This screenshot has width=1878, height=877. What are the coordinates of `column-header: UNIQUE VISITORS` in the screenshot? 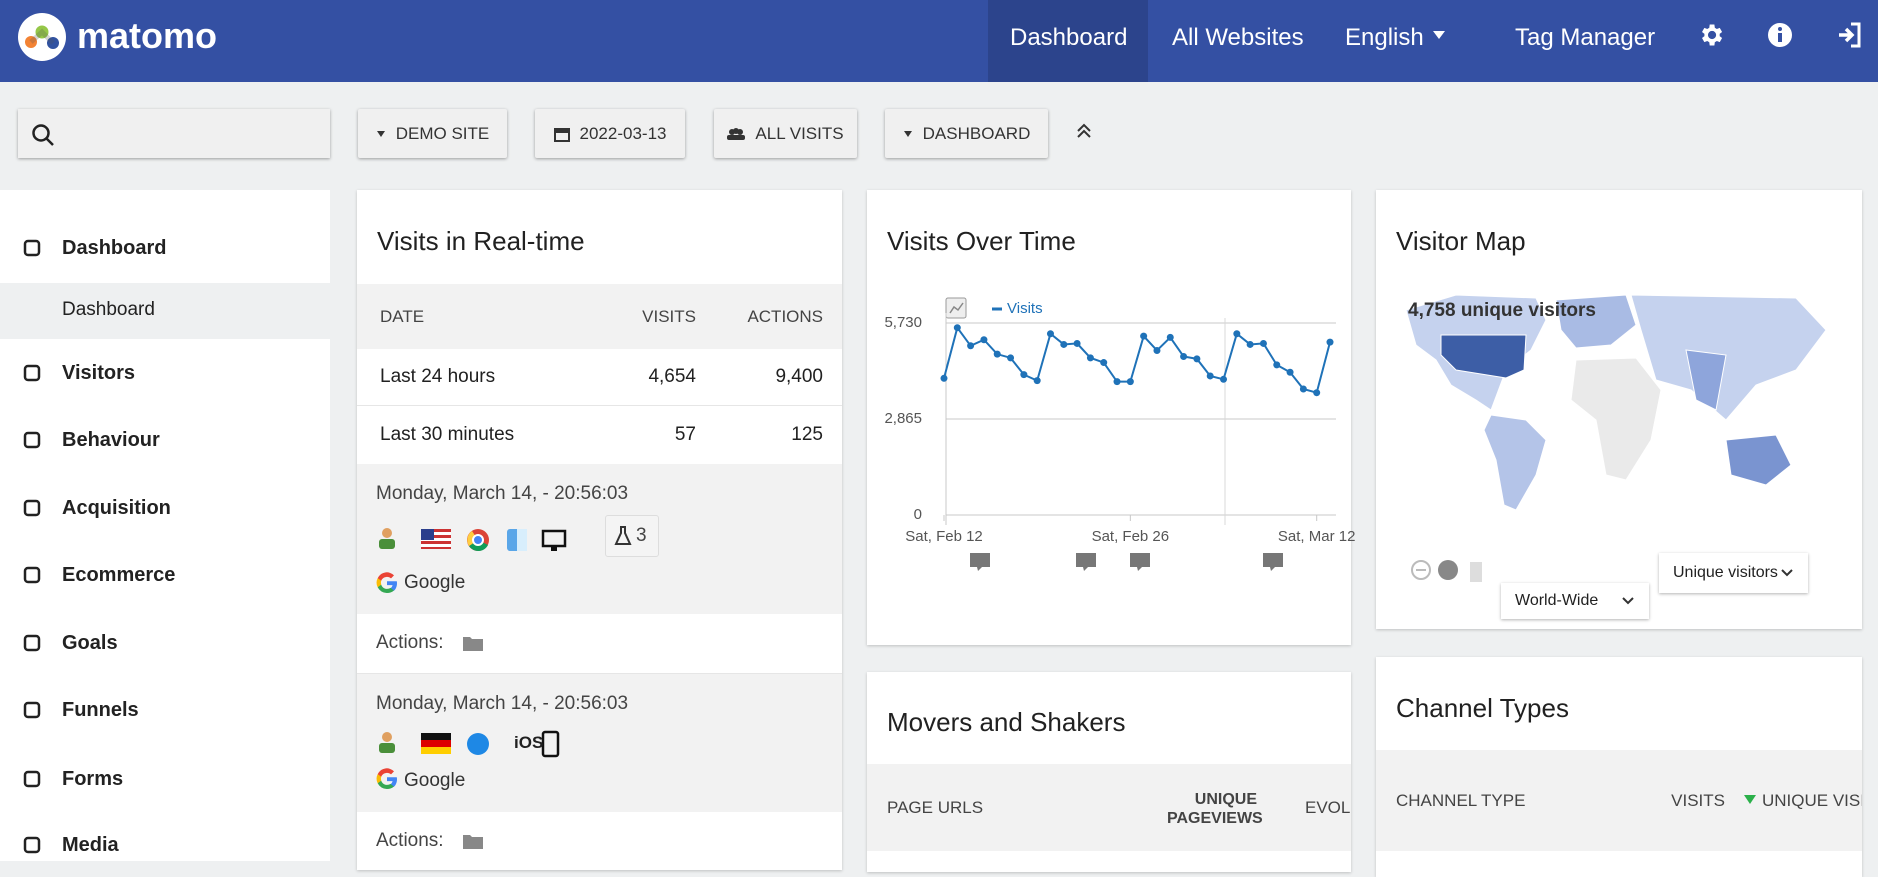 It's located at (1812, 800).